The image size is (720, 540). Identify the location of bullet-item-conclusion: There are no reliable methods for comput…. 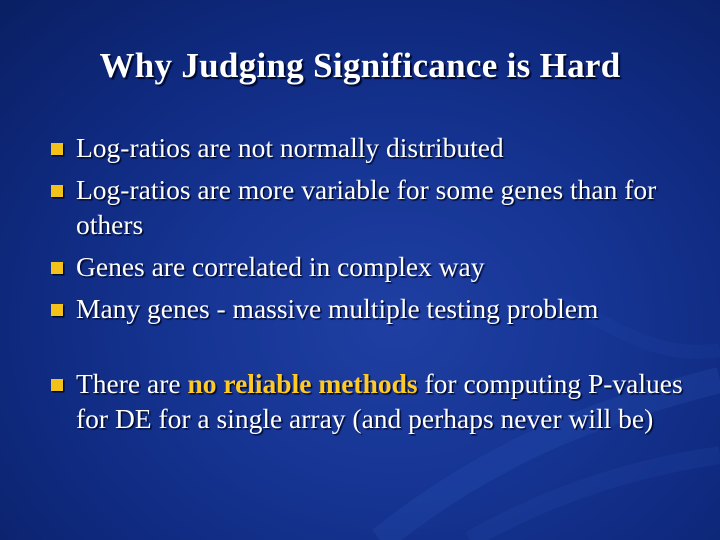
(378, 401).